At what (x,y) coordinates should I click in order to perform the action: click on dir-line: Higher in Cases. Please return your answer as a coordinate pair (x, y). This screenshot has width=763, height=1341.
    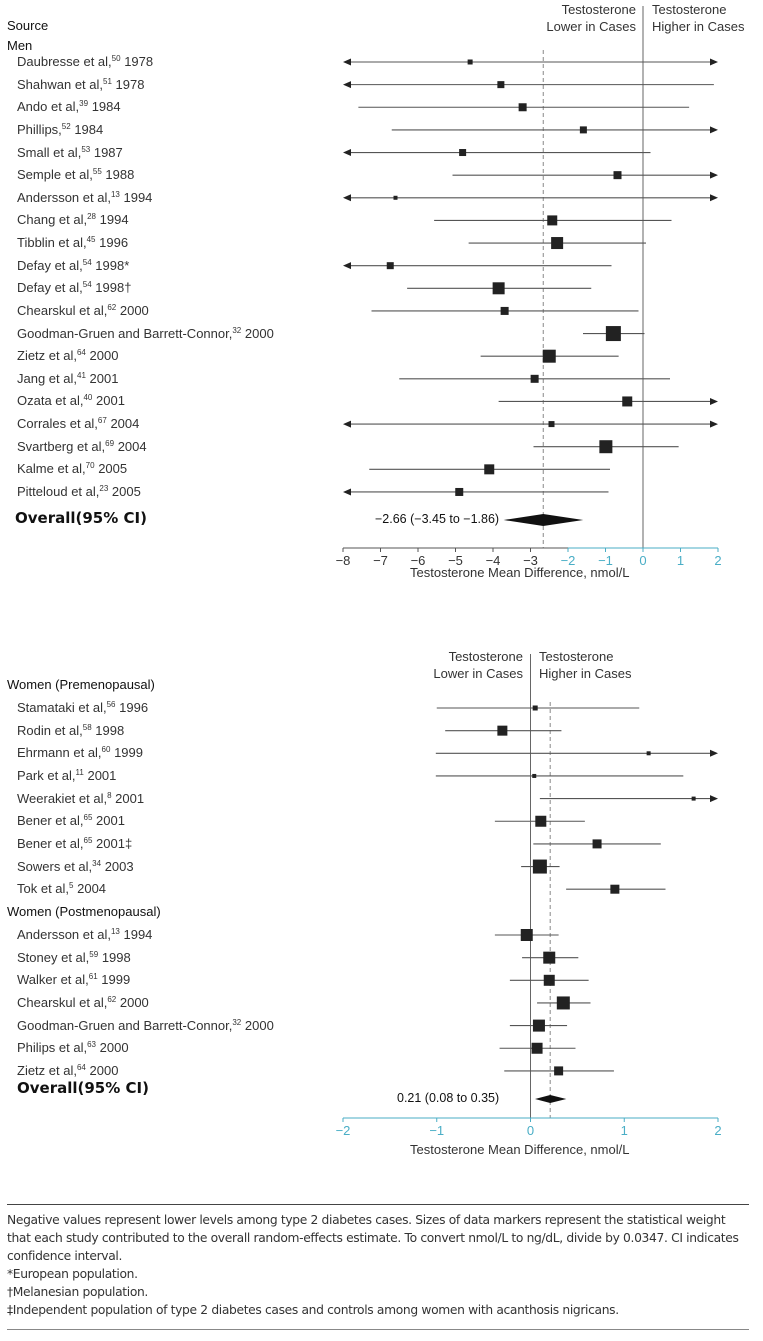
    Looking at the image, I should click on (698, 26).